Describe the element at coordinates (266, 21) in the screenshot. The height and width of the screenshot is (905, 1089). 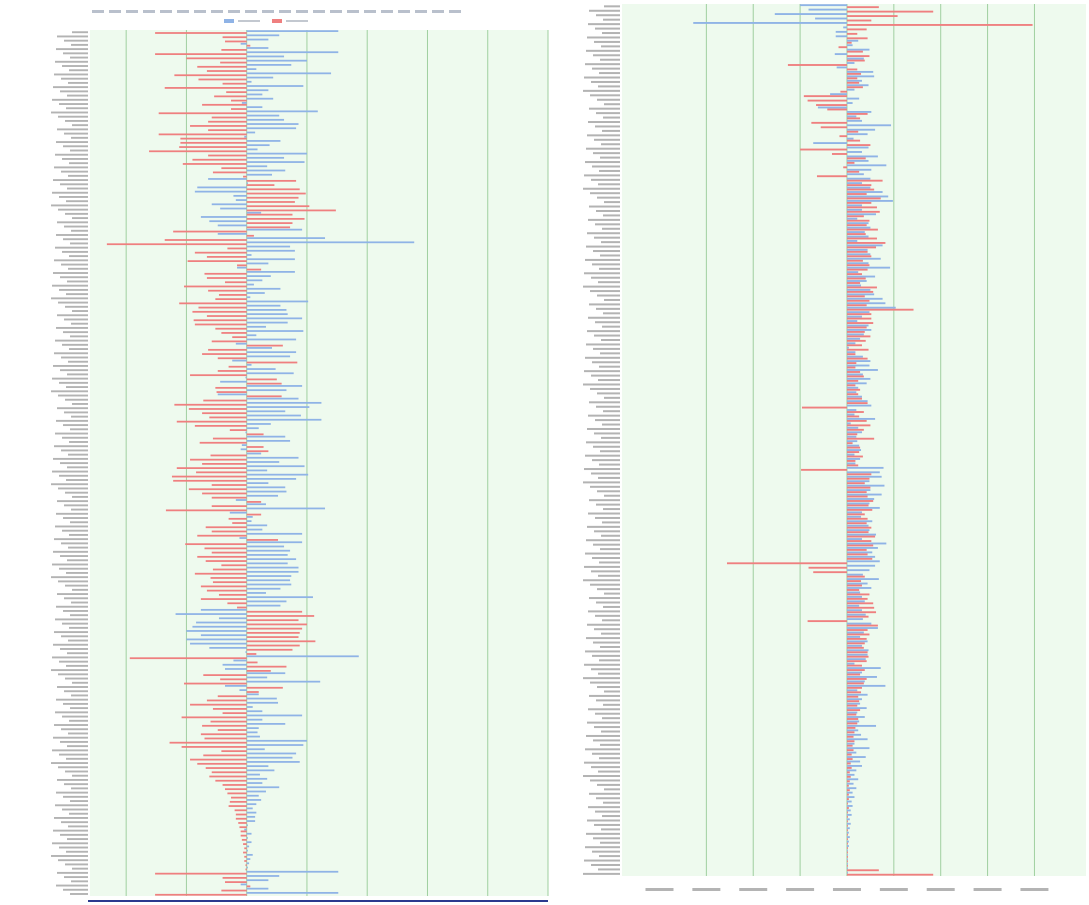
I see `legend` at that location.